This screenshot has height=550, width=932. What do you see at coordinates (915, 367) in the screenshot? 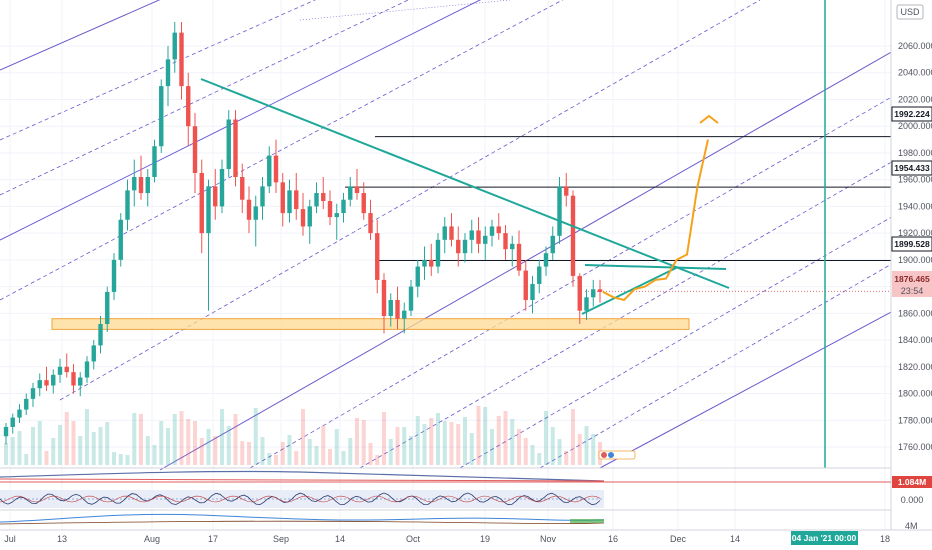
I see `price-tick-label: 1820.000` at bounding box center [915, 367].